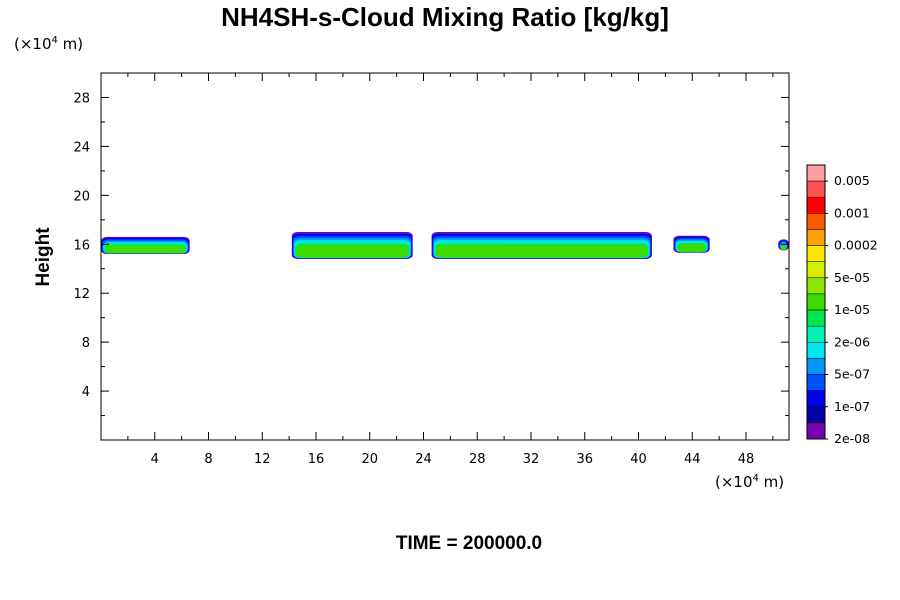  What do you see at coordinates (477, 459) in the screenshot?
I see `x-tick-label-6: 28` at bounding box center [477, 459].